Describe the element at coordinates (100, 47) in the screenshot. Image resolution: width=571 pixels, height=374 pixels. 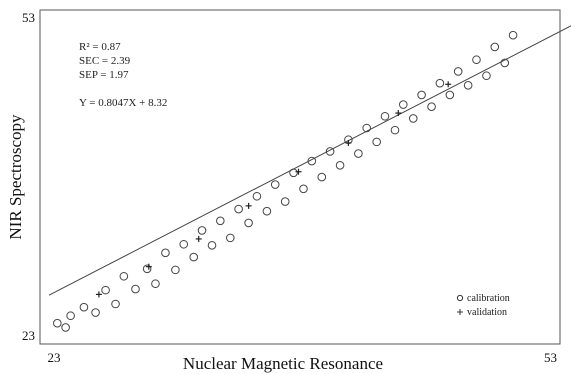
I see `stat-r2: R² = 0.87` at that location.